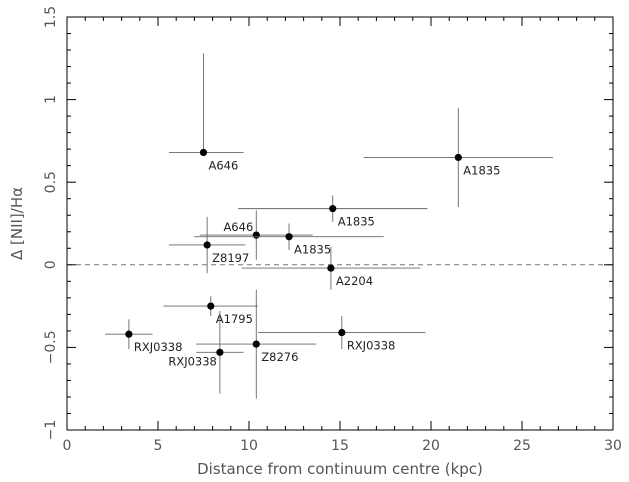 The height and width of the screenshot is (482, 629). I want to click on y-tick-label: 0.5, so click(51, 182).